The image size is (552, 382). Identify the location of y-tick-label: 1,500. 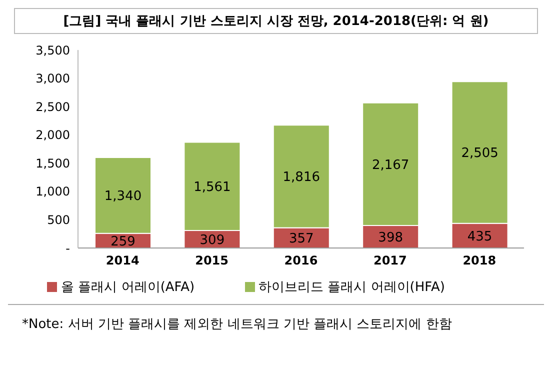
(53, 163).